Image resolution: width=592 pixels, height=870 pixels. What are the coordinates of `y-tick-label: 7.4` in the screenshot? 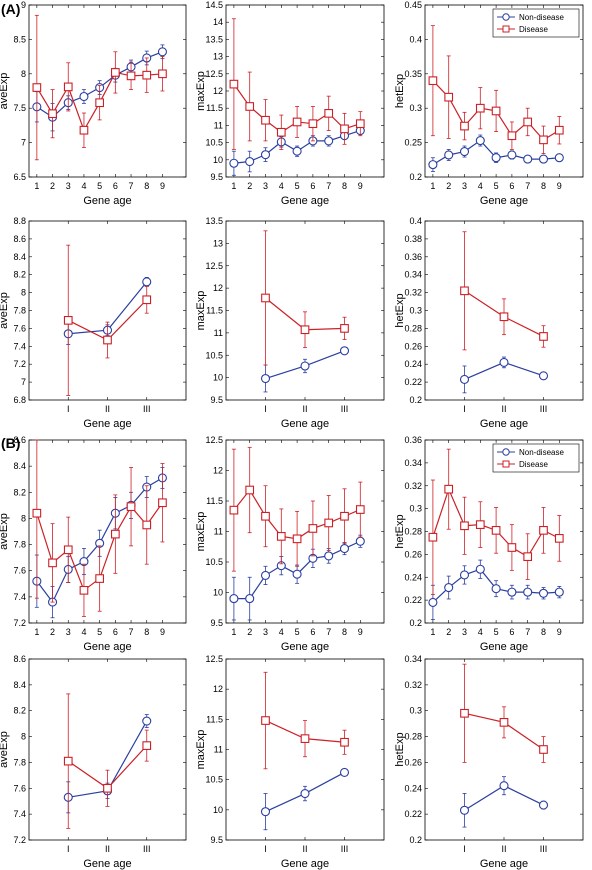 It's located at (19, 597).